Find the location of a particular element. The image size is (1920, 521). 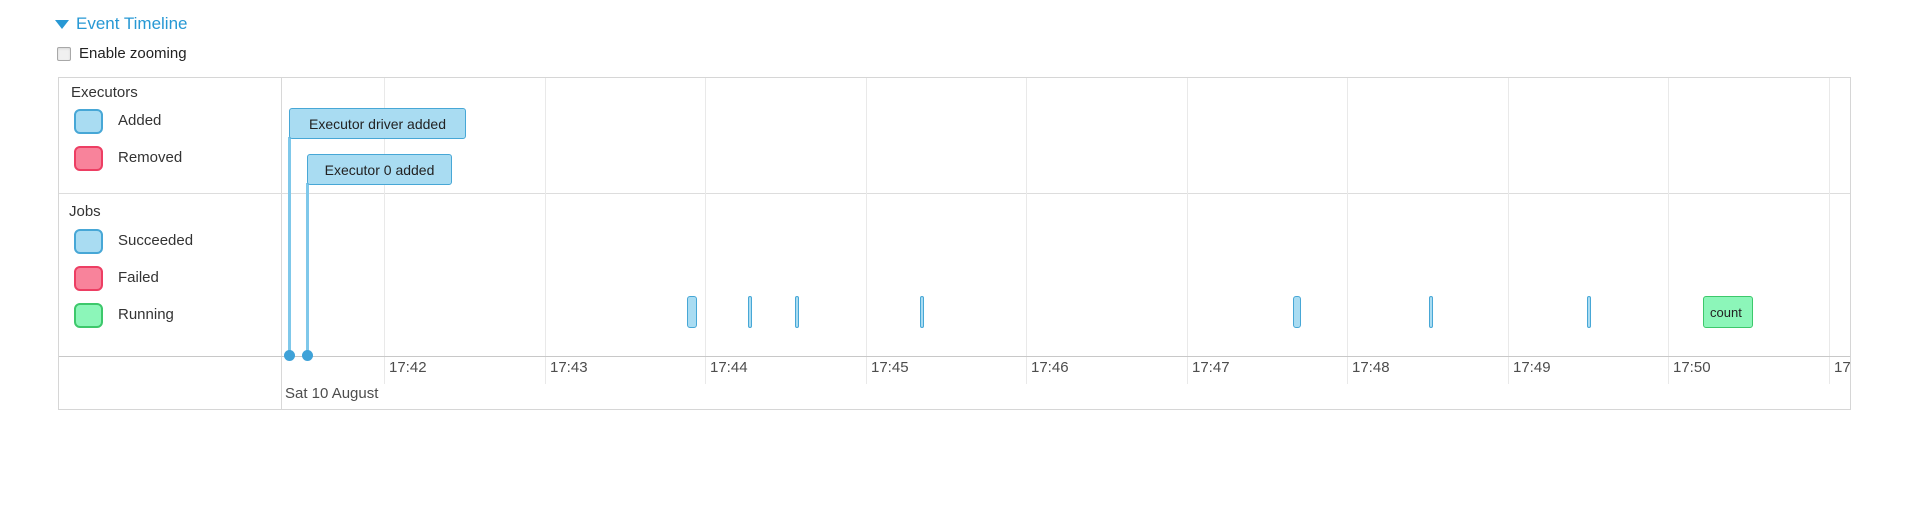

event-timeline-toggle: Event Timeline is located at coordinates (121, 24).